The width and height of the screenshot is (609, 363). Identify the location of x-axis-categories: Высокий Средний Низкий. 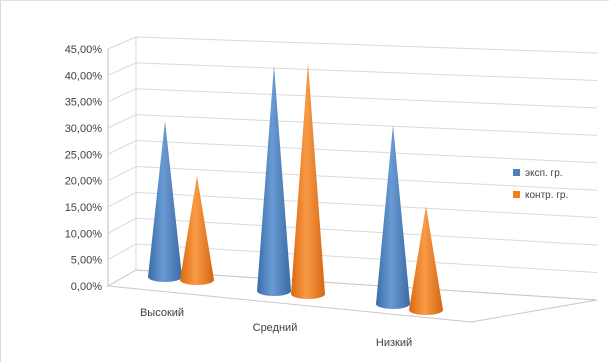
(276, 328).